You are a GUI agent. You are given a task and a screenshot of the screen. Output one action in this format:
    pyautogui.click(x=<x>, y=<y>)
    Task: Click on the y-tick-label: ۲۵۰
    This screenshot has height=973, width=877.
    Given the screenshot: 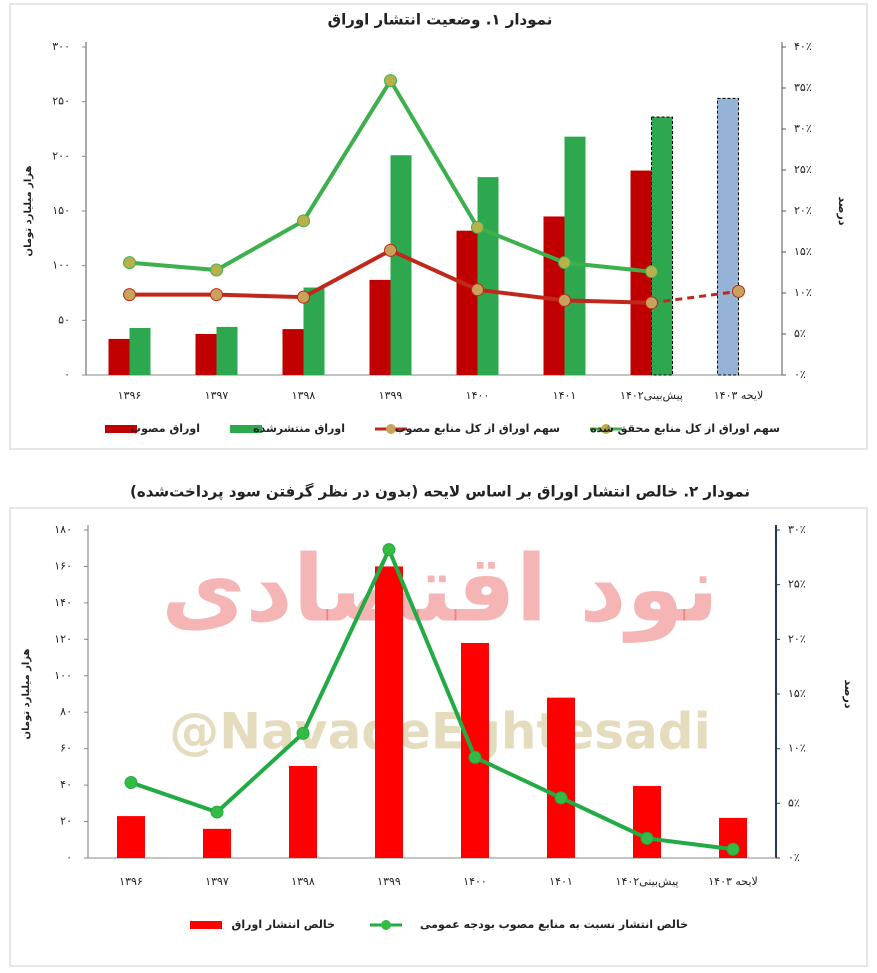 What is the action you would take?
    pyautogui.click(x=61, y=101)
    